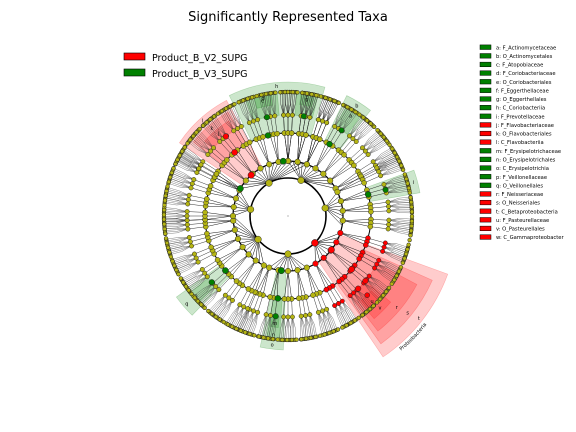  What do you see at coordinates (519, 186) in the screenshot?
I see `taxa-legend-label: q: O_Veillonellales` at bounding box center [519, 186].